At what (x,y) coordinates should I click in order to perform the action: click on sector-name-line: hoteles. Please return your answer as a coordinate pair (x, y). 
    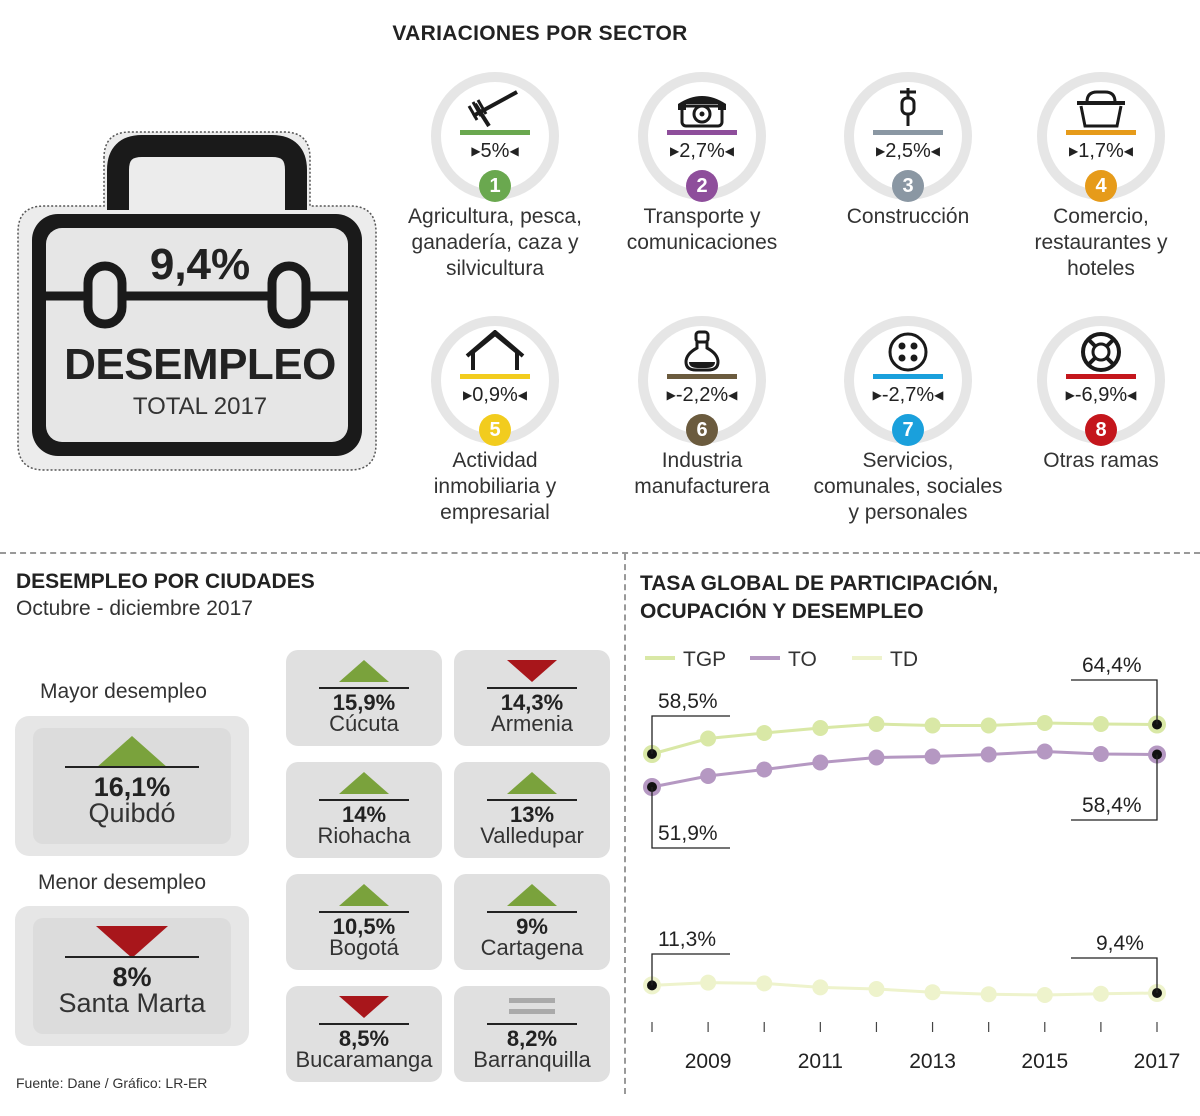
    Looking at the image, I should click on (1101, 268).